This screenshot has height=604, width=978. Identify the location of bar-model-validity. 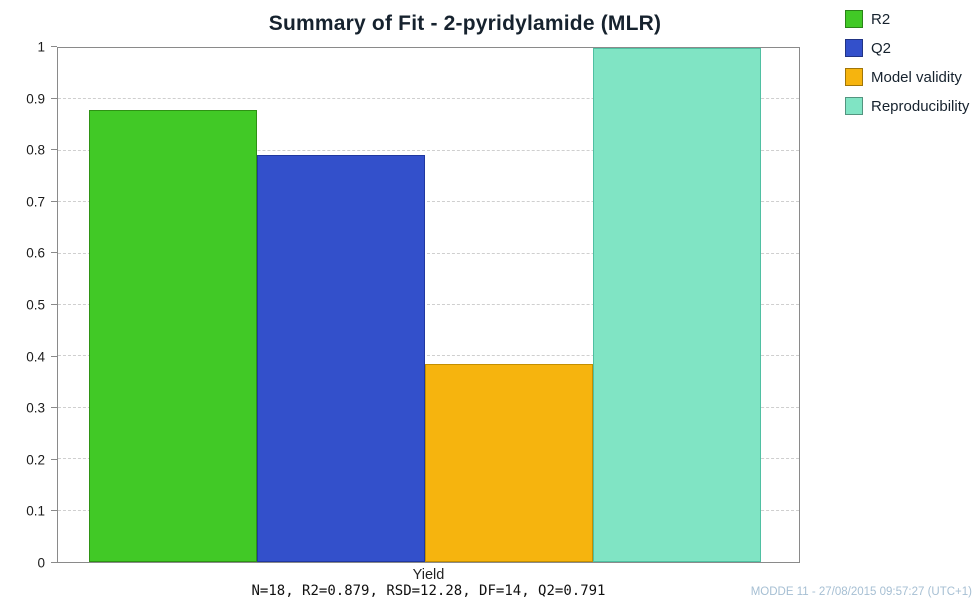
(509, 463).